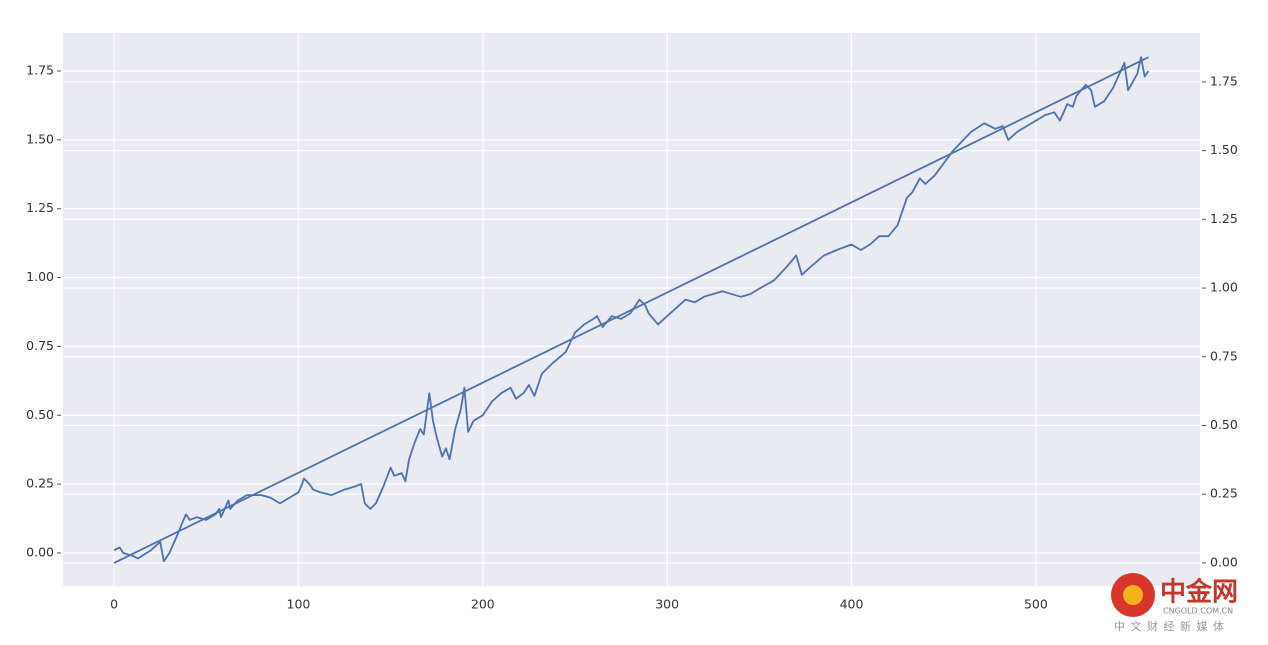 The image size is (1268, 645). Describe the element at coordinates (1198, 611) in the screenshot. I see `watermark-url: CNGOLD.COM.CN` at that location.